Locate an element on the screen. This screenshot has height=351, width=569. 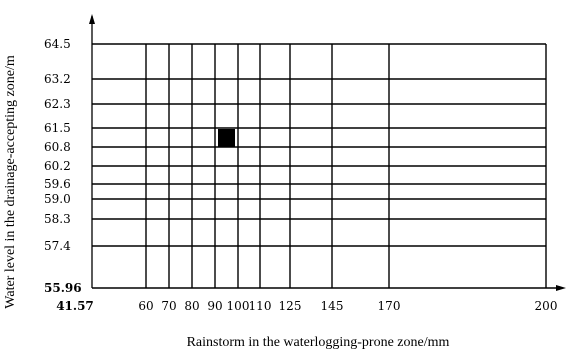
x-tick-label: 110 is located at coordinates (260, 306).